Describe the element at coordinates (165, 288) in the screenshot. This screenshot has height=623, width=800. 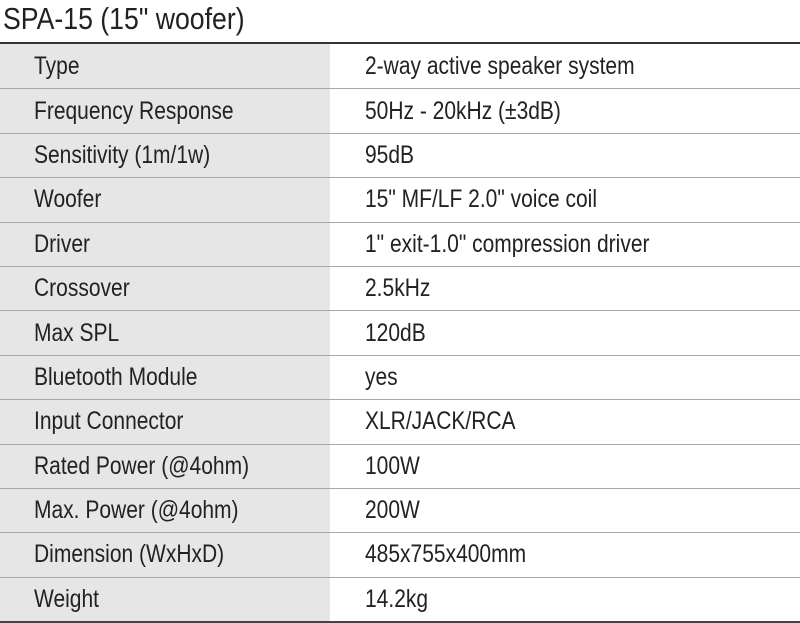
I see `spec-label-cell: Crossover` at that location.